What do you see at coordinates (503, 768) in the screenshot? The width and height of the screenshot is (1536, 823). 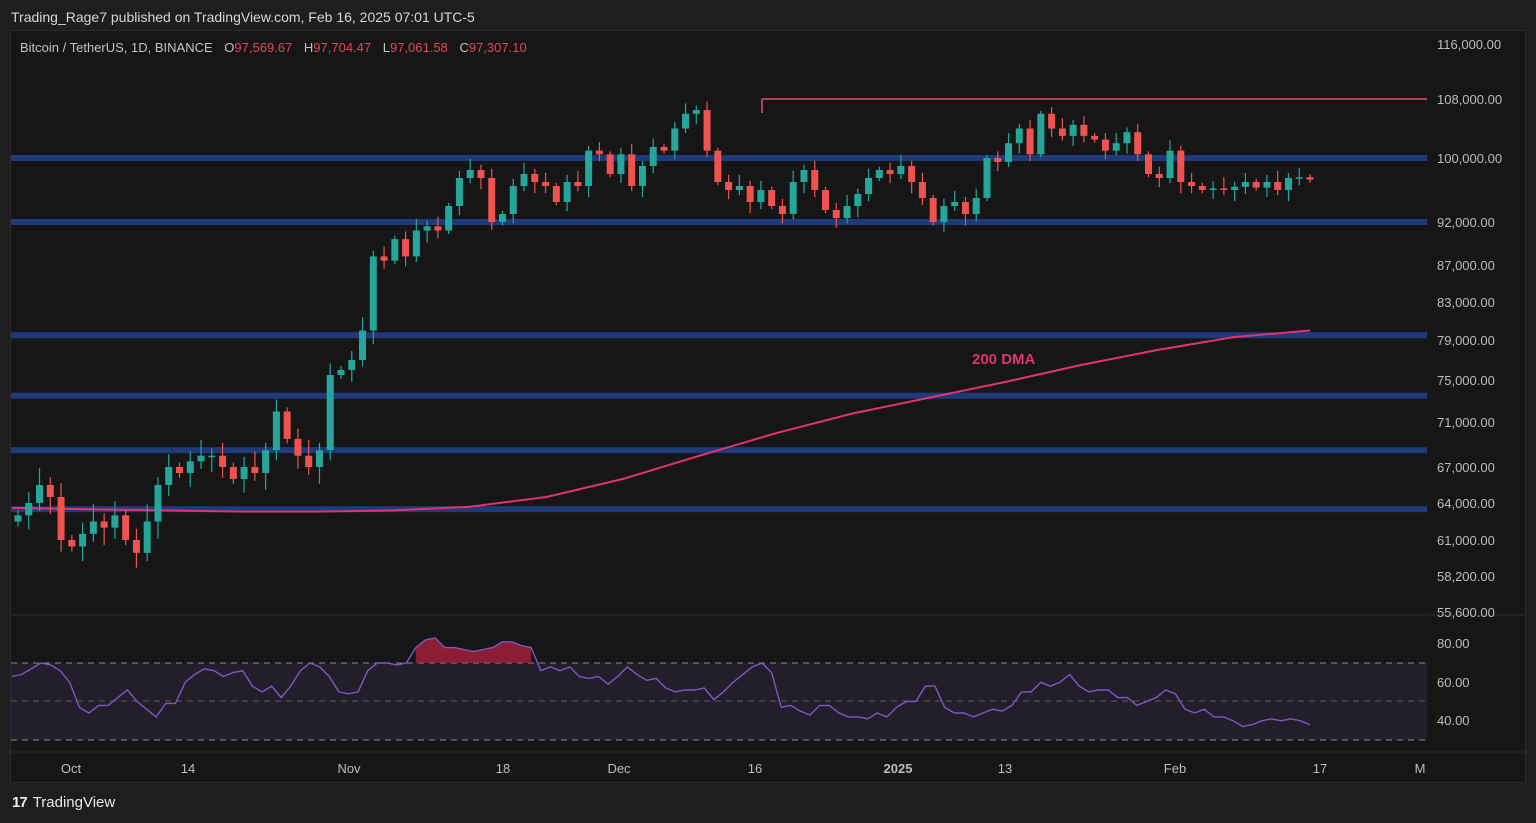 I see `time-tick-label: 18` at bounding box center [503, 768].